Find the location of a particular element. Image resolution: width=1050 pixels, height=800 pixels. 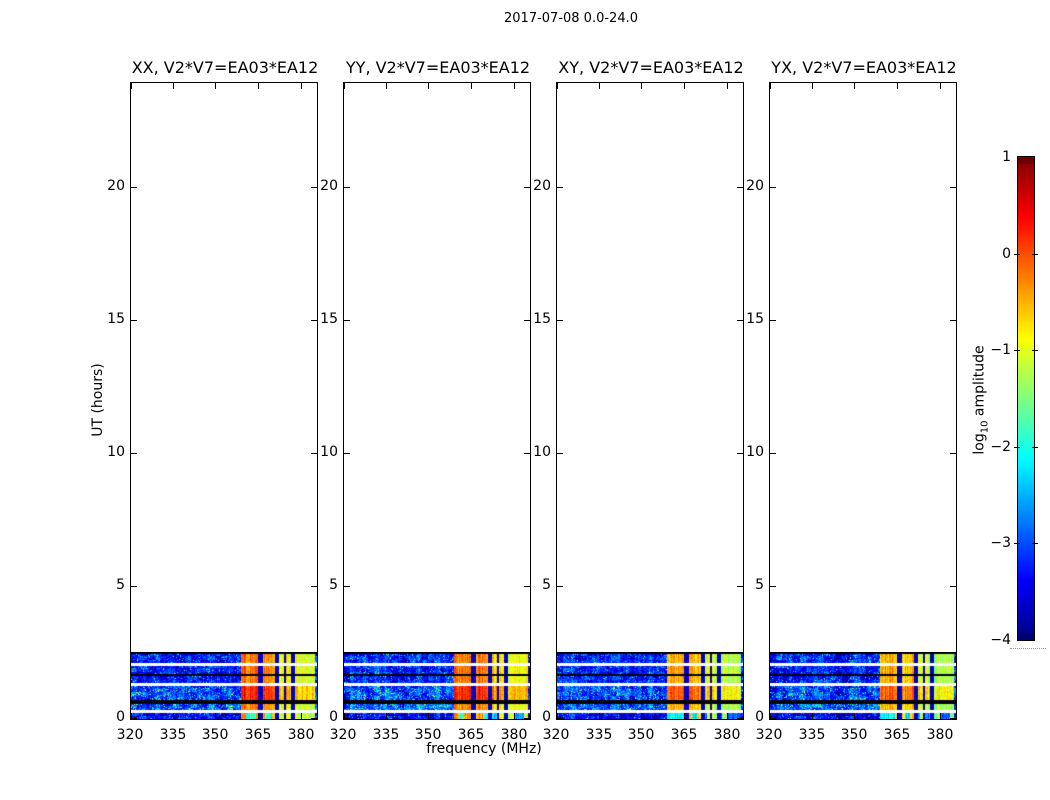

colorbar-dotted-line is located at coordinates (1028, 648).